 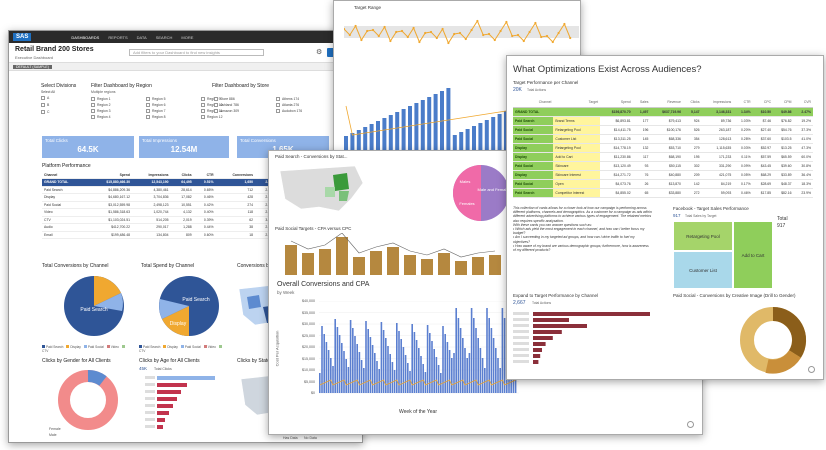 I want to click on table-header-cell: Sales, so click(x=641, y=103).